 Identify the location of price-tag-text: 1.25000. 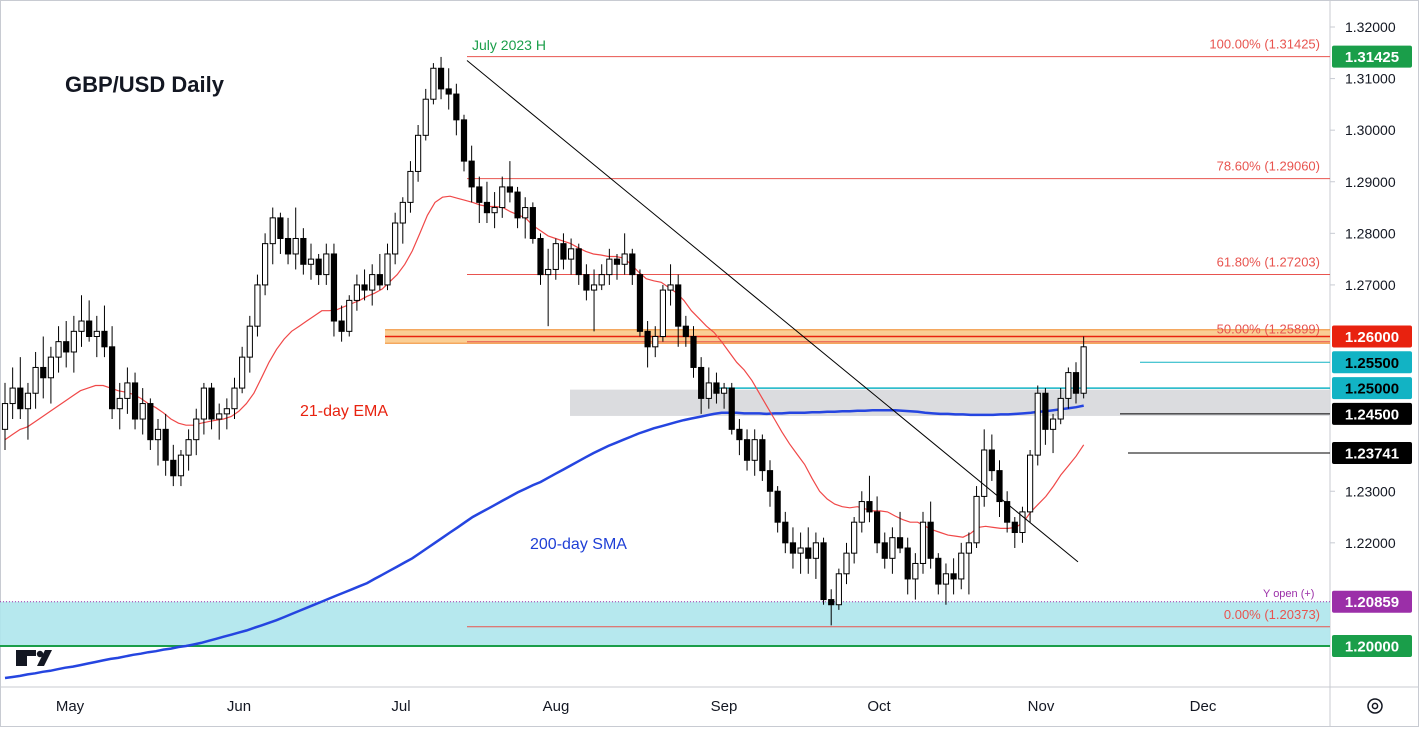
(1372, 389).